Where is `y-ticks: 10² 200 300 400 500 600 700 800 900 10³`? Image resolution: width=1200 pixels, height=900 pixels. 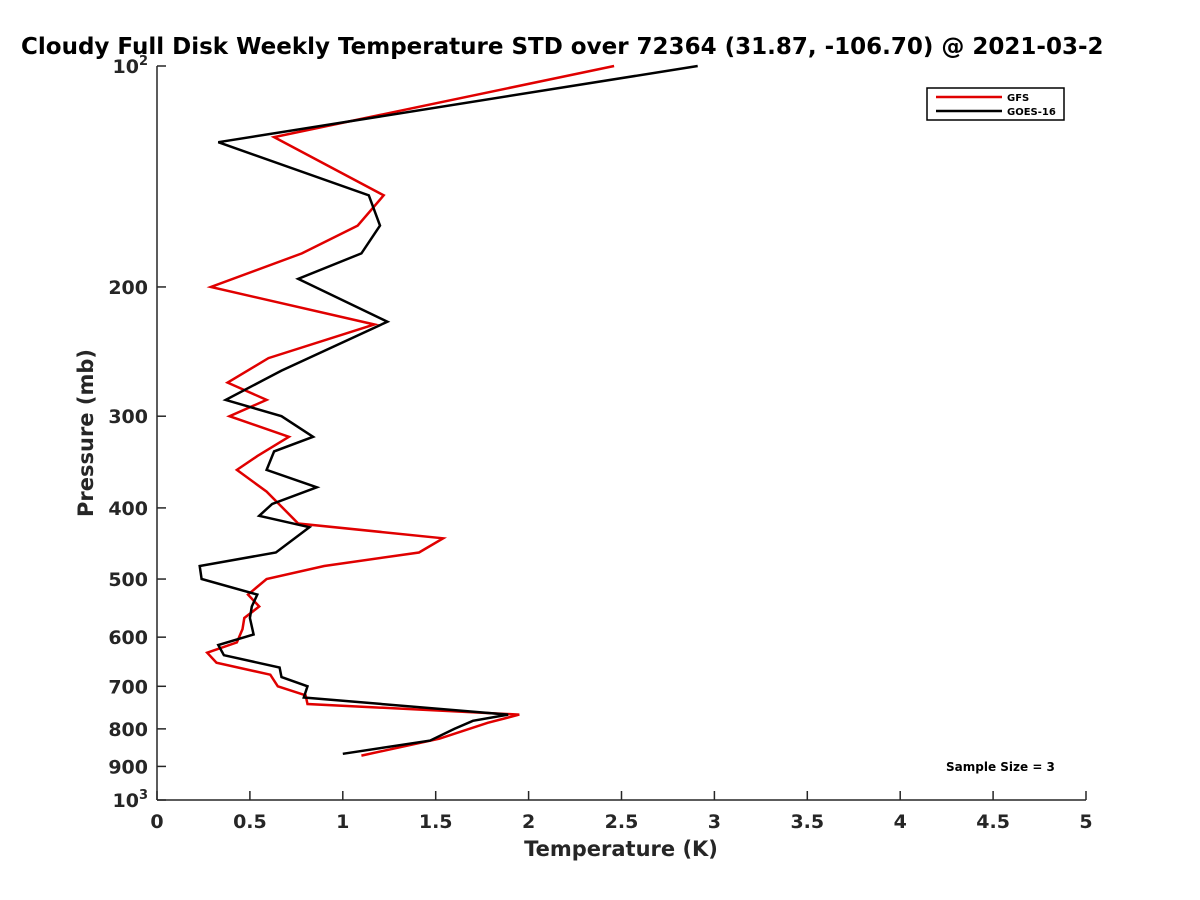
y-ticks: 10² 200 300 400 500 600 700 800 900 10³ is located at coordinates (137, 433).